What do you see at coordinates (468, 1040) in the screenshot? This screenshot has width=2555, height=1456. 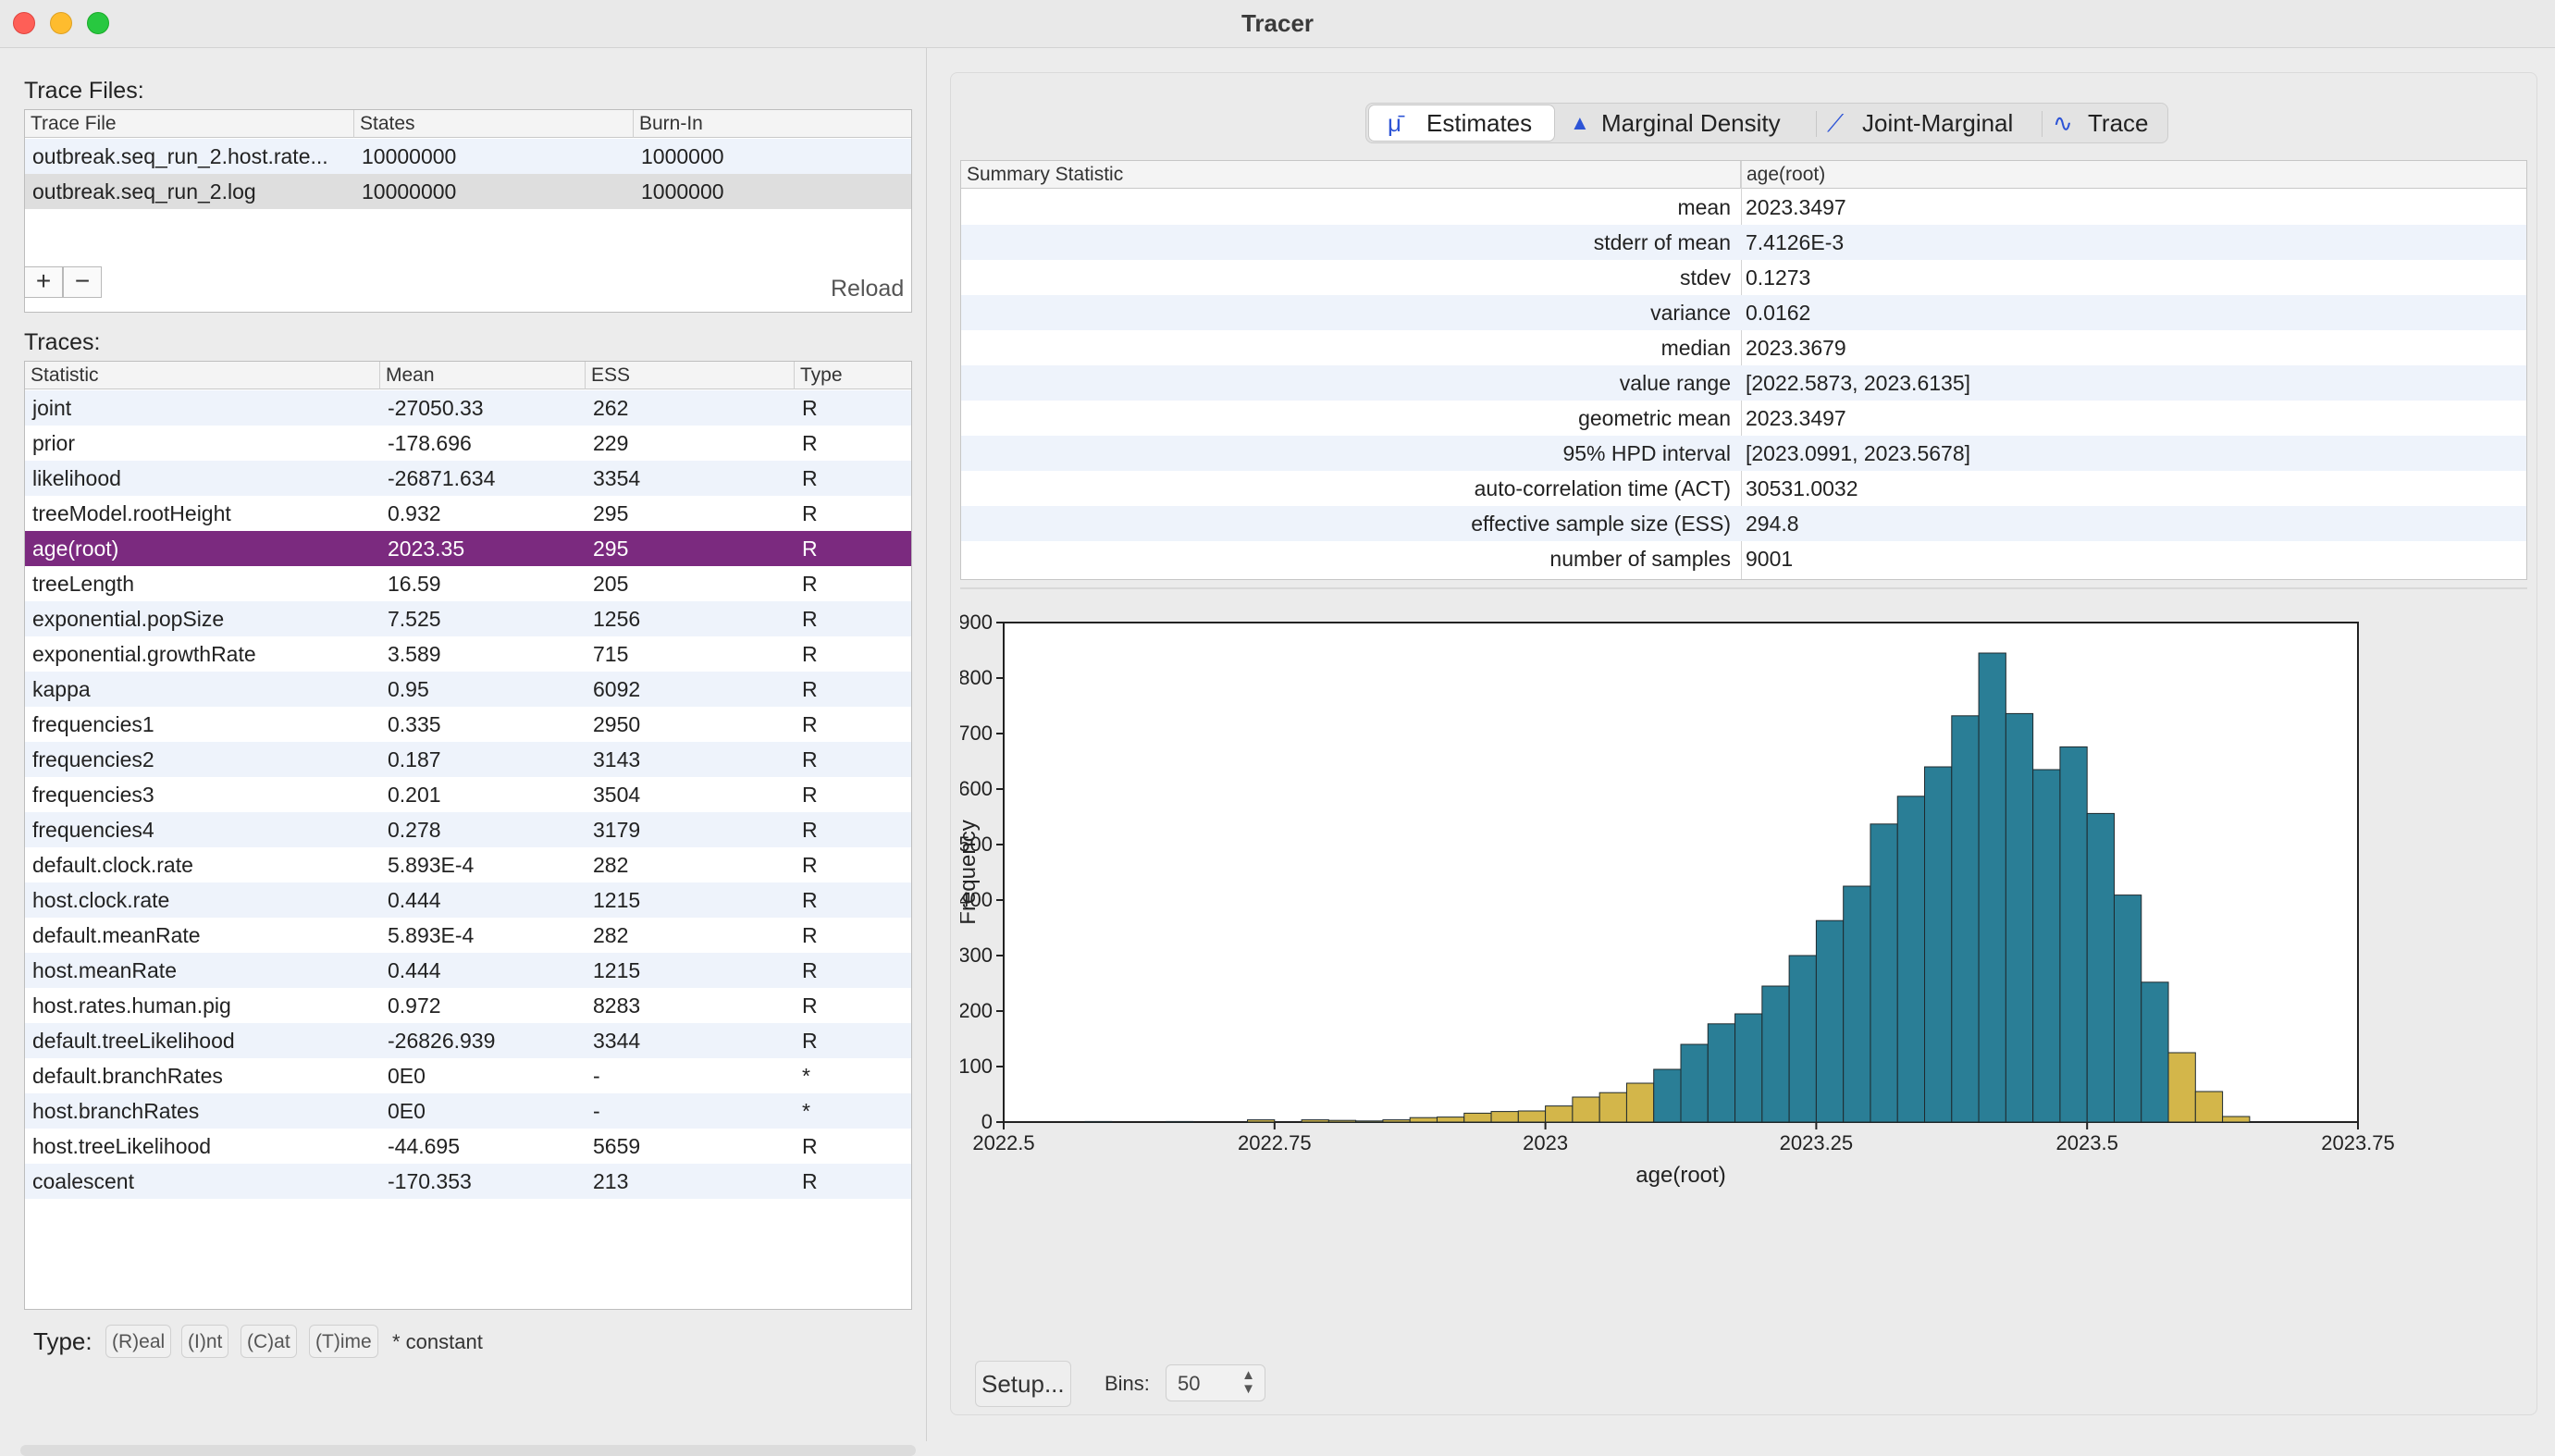 I see `trace-row: default.treeLikelihood -26826.939 3344 R` at bounding box center [468, 1040].